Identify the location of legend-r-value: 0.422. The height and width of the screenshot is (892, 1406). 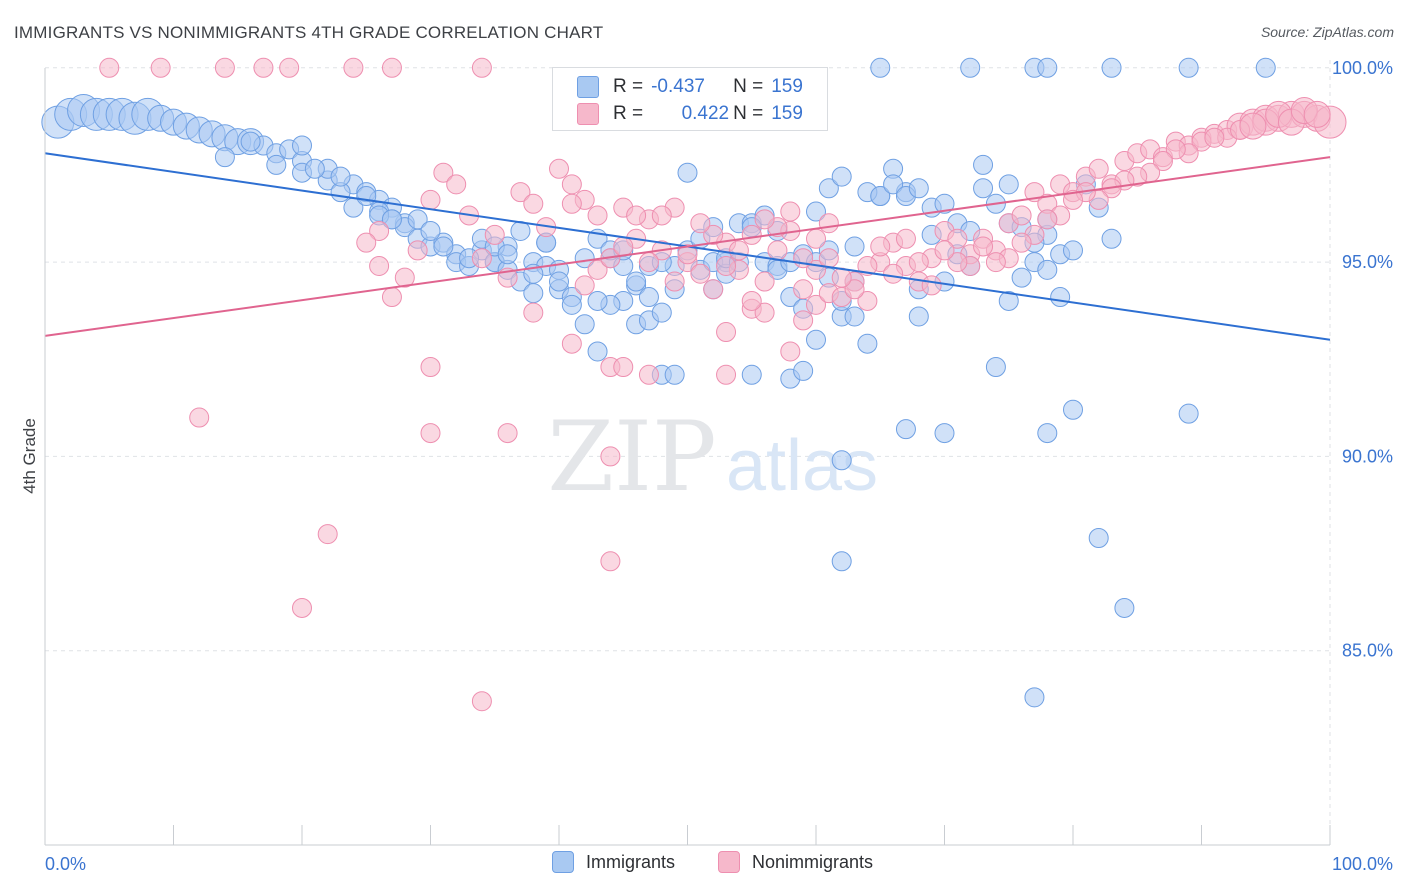
(705, 113).